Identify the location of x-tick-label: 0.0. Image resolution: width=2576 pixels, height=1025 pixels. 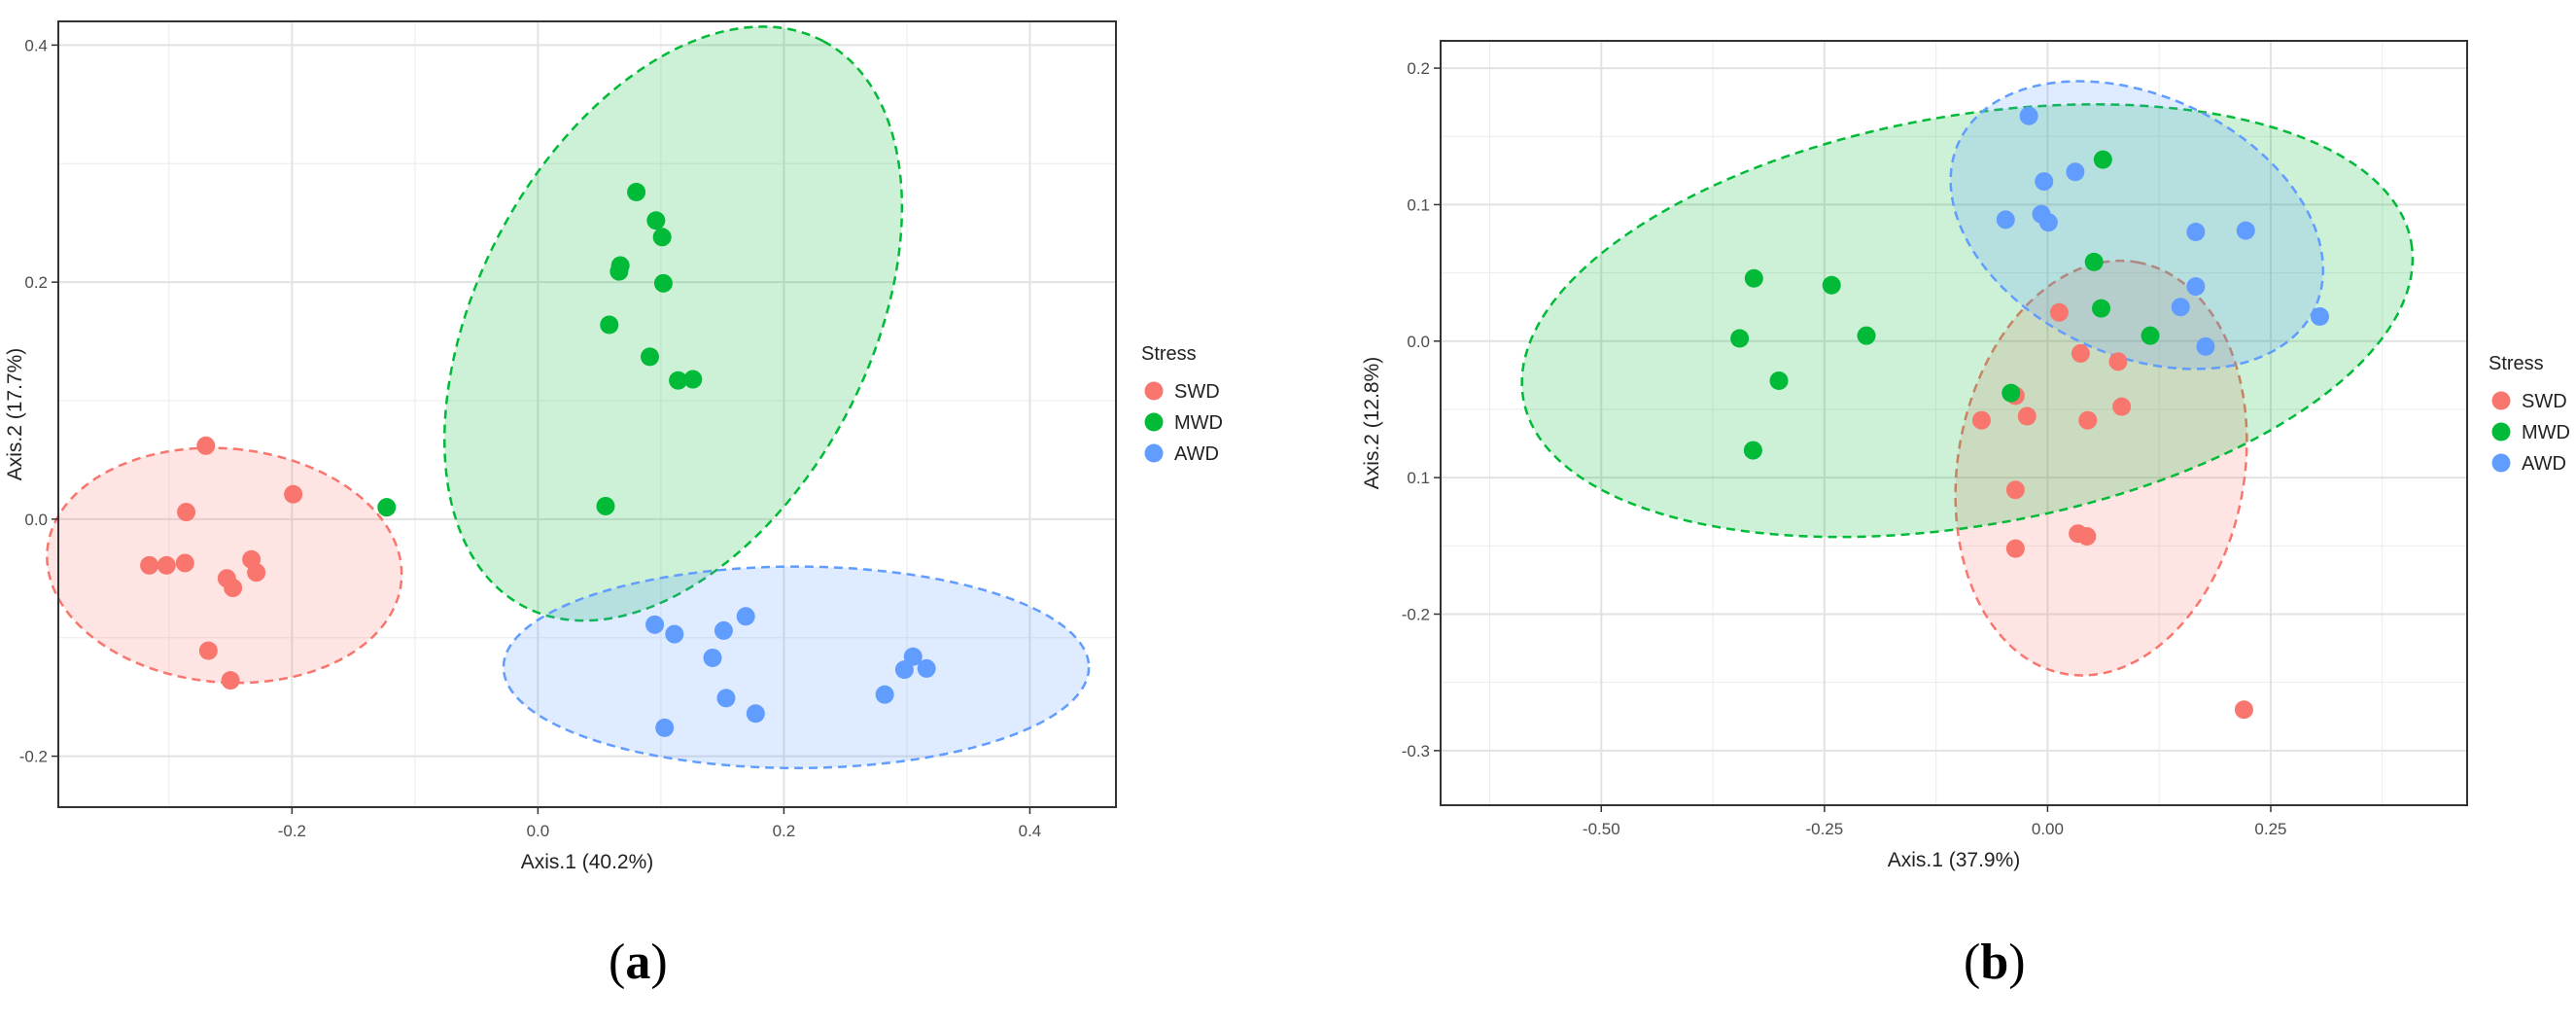
(539, 831).